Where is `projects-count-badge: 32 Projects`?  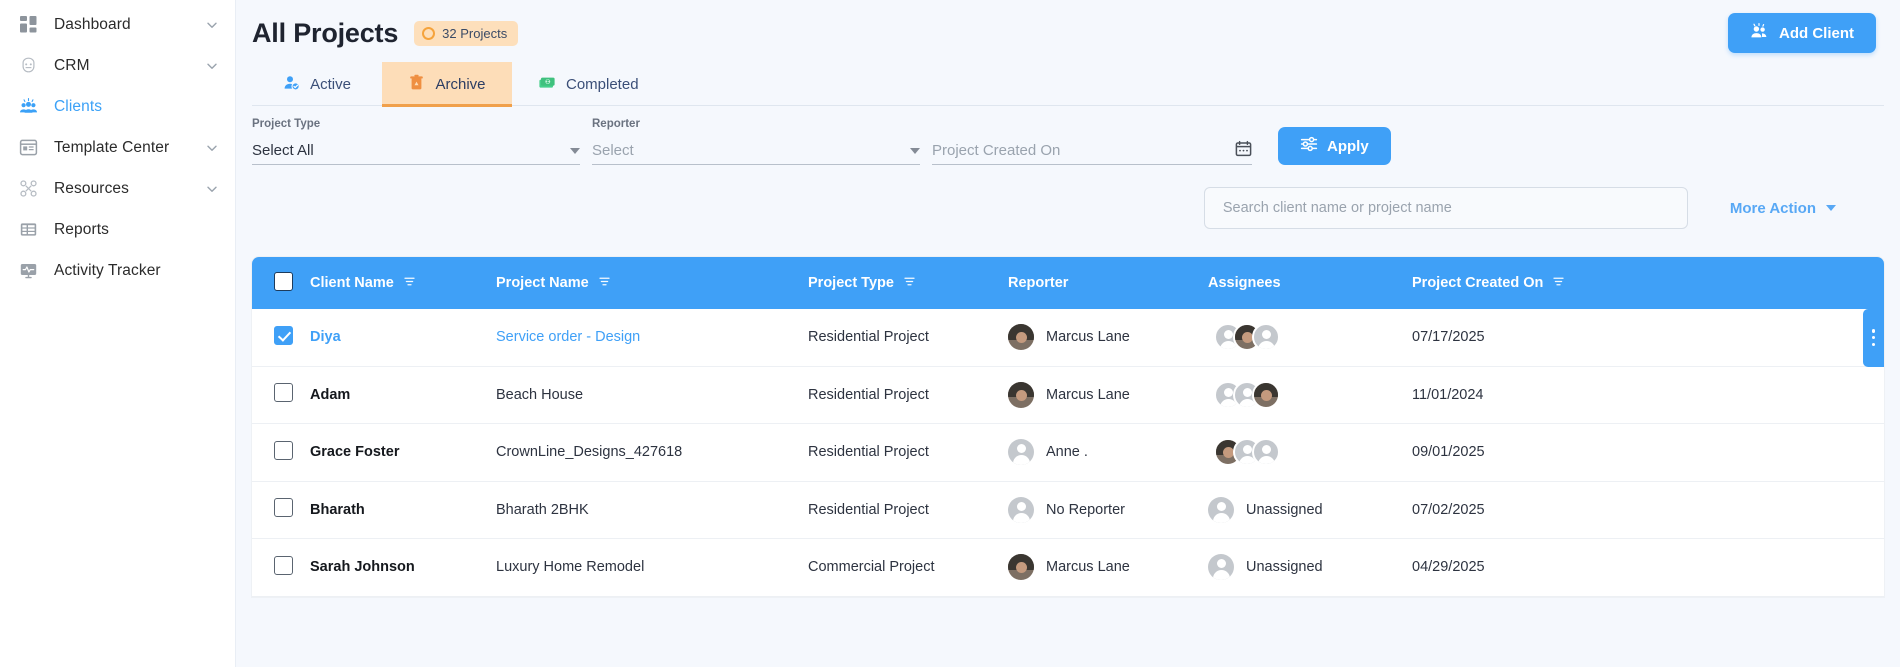
projects-count-badge: 32 Projects is located at coordinates (466, 33).